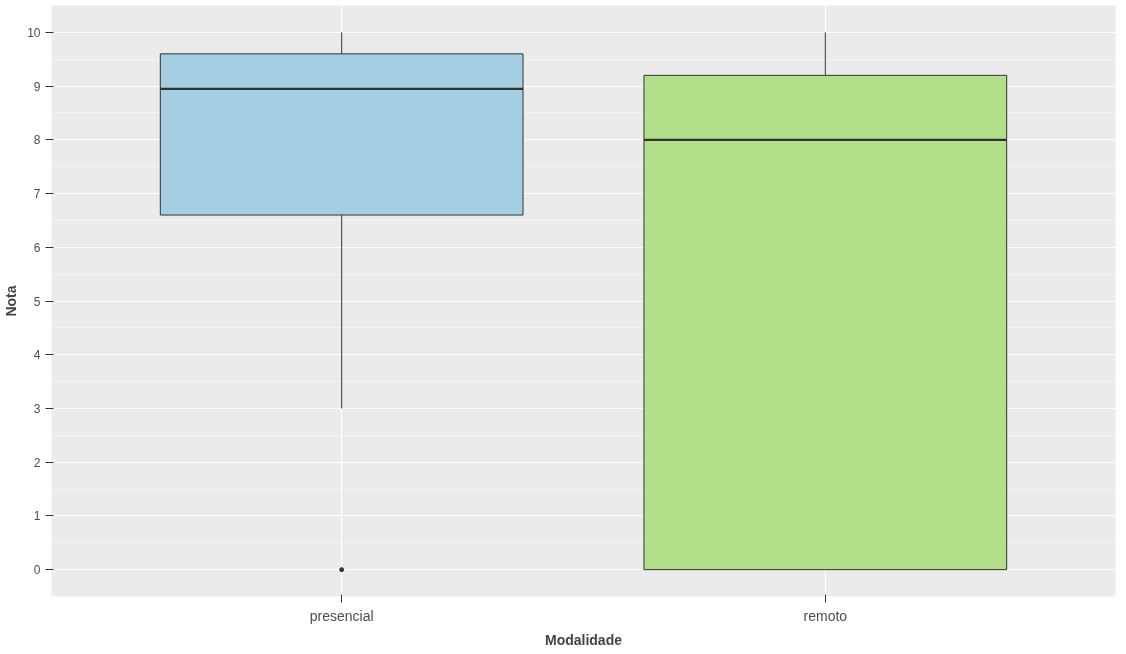 The width and height of the screenshot is (1126, 654). I want to click on y-tick-label: 5, so click(37, 301).